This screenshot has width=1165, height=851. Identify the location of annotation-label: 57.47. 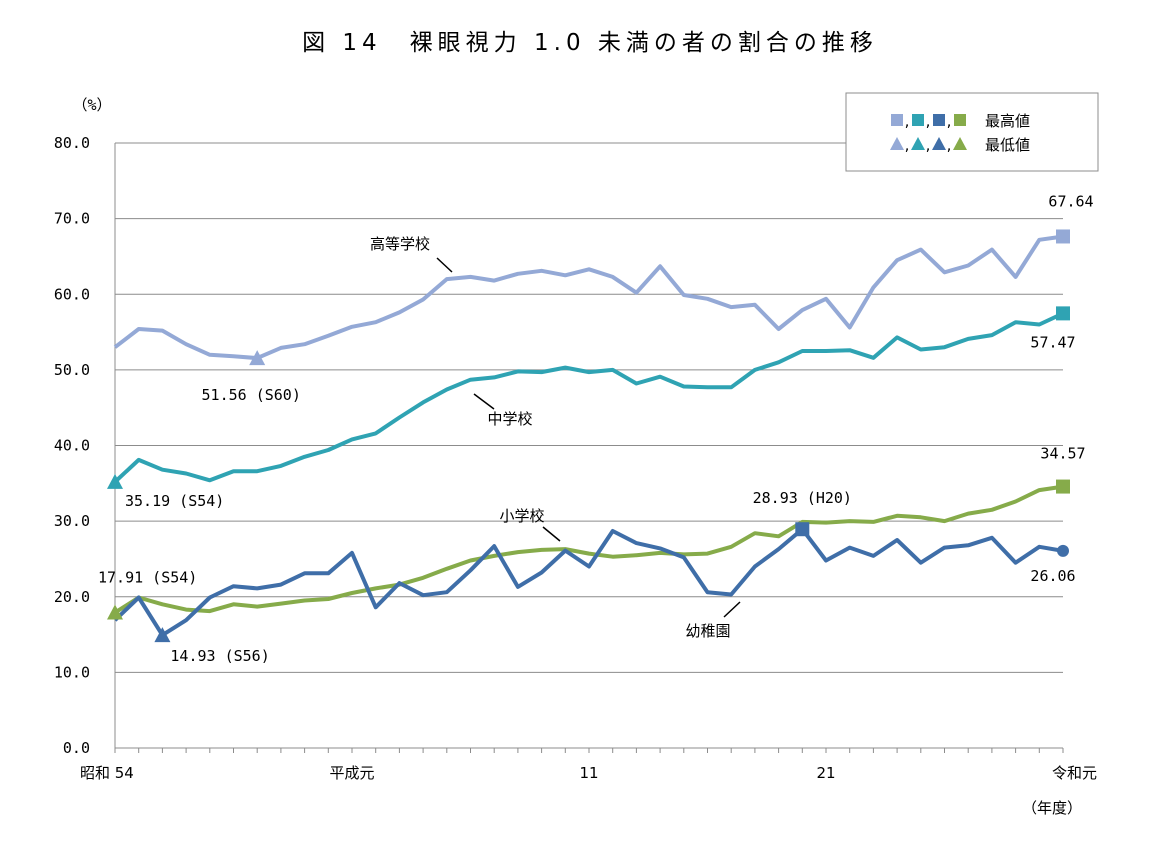
(1052, 342).